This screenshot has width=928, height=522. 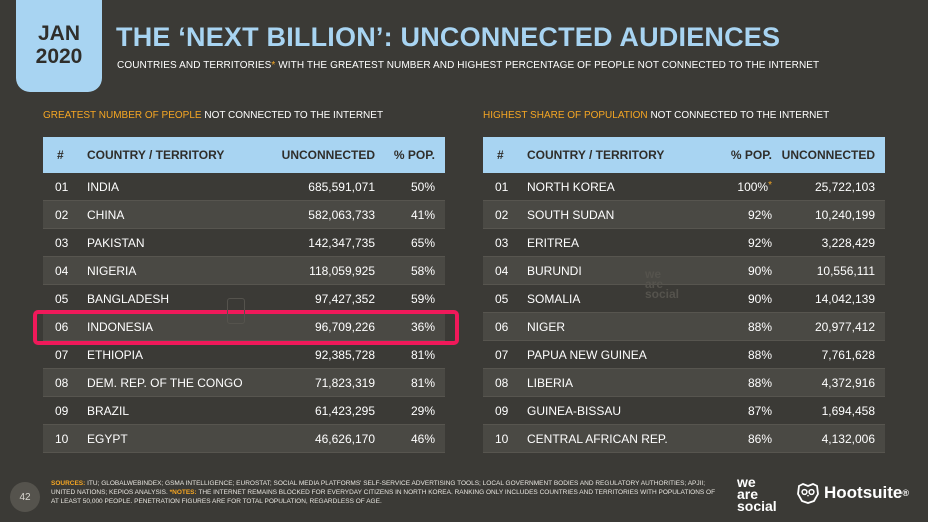 What do you see at coordinates (244, 383) in the screenshot?
I see `table-row: 08 DEM. REP. OF THE CONGO 71,823,319 81%` at bounding box center [244, 383].